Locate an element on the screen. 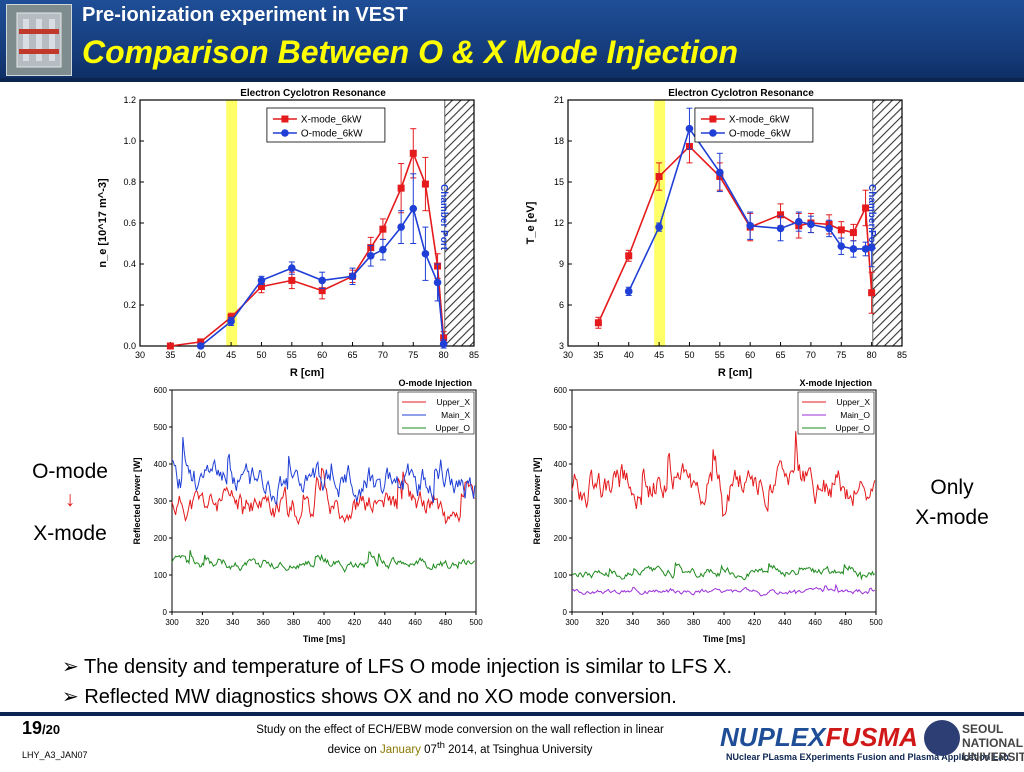  series-line is located at coordinates (735, 234).